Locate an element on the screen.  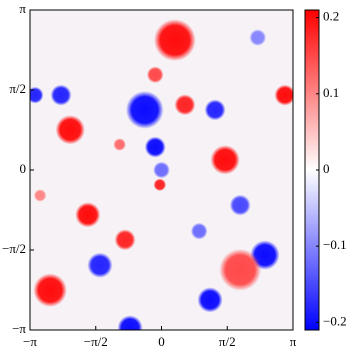
x-tick-label: 0 is located at coordinates (161, 341).